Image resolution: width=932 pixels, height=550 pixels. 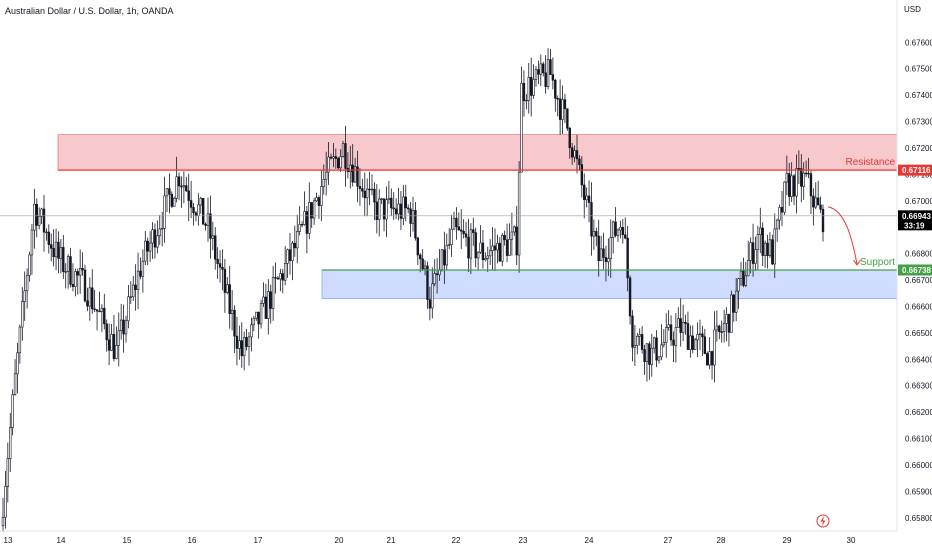 What do you see at coordinates (589, 540) in the screenshot?
I see `time-tick-label: 24` at bounding box center [589, 540].